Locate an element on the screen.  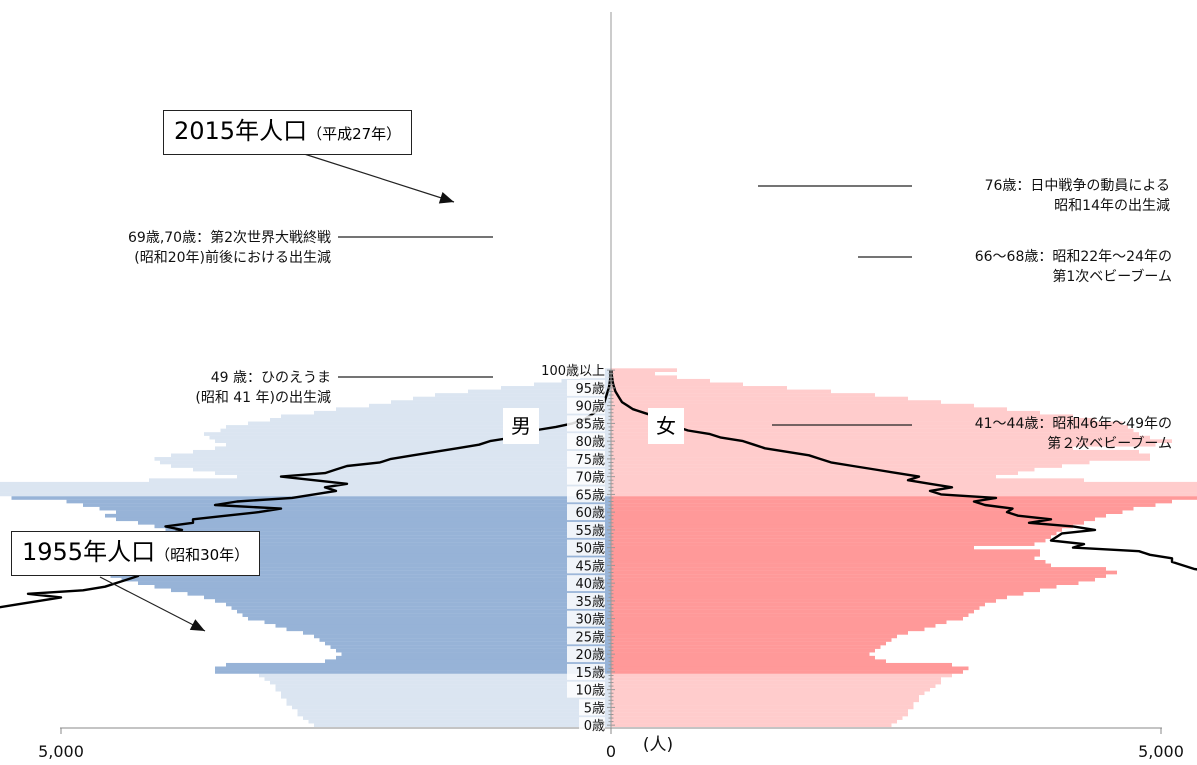
y-tick-label: 55歳 is located at coordinates (590, 531).